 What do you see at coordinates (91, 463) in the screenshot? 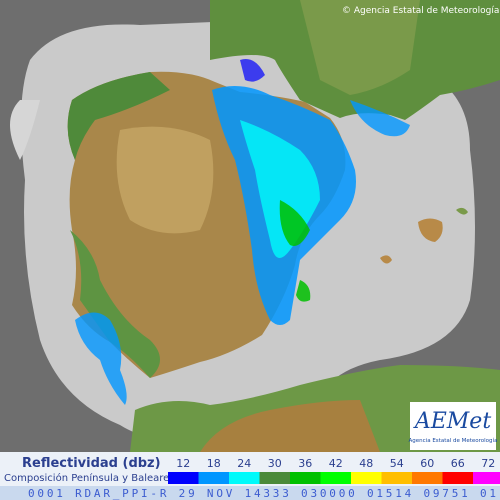
I see `legend-title: Reflectividad (dbz)` at bounding box center [91, 463].